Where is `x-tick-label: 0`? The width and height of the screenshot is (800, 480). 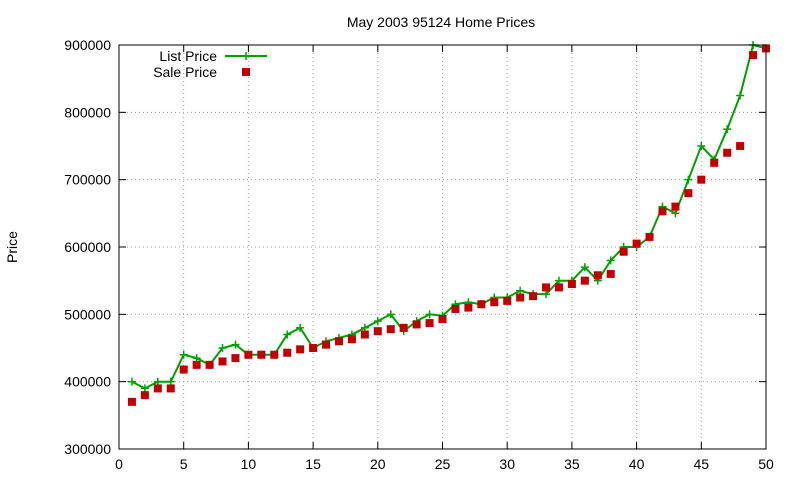 x-tick-label: 0 is located at coordinates (119, 464).